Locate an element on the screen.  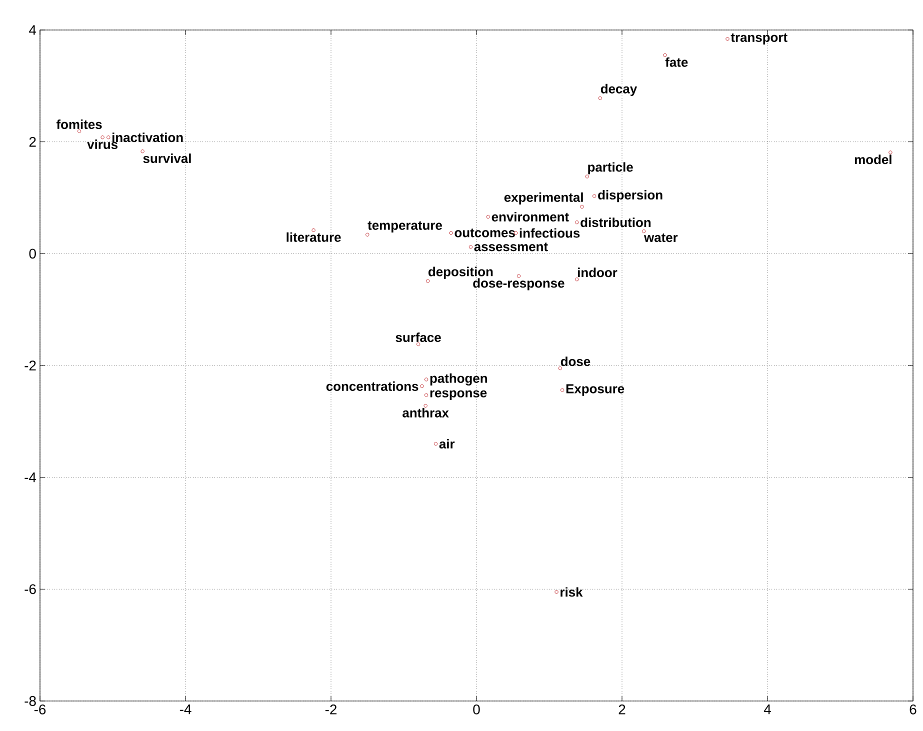
annotation: fomites is located at coordinates (79, 124).